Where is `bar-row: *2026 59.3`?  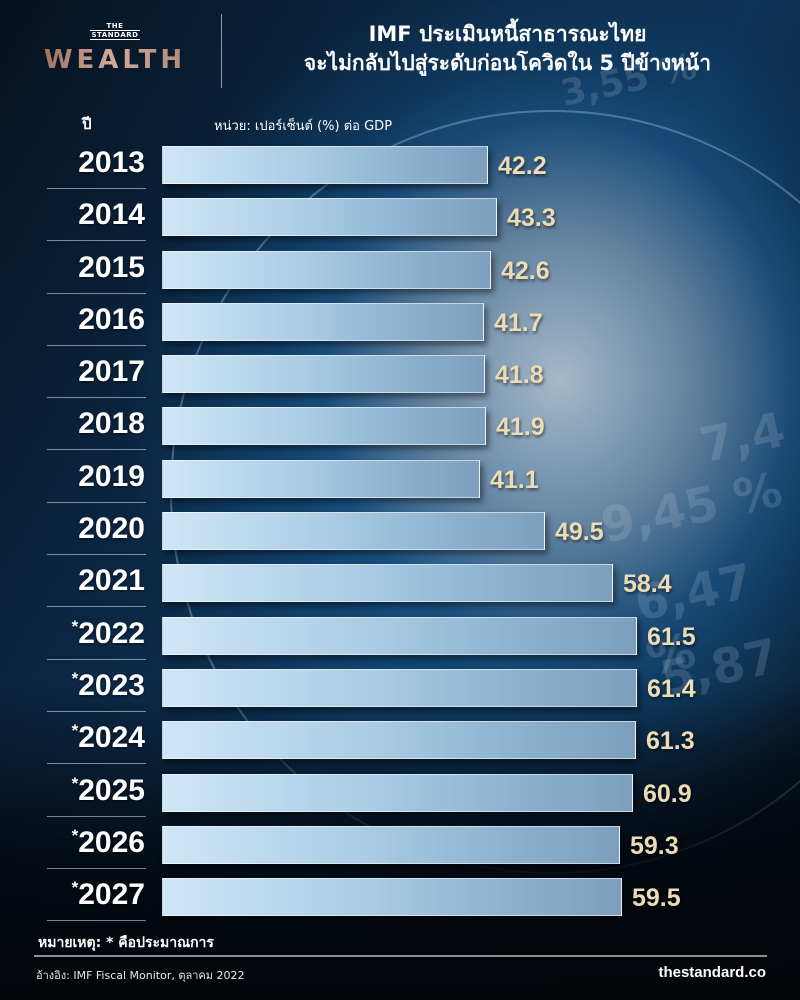
bar-row: *2026 59.3 is located at coordinates (400, 851).